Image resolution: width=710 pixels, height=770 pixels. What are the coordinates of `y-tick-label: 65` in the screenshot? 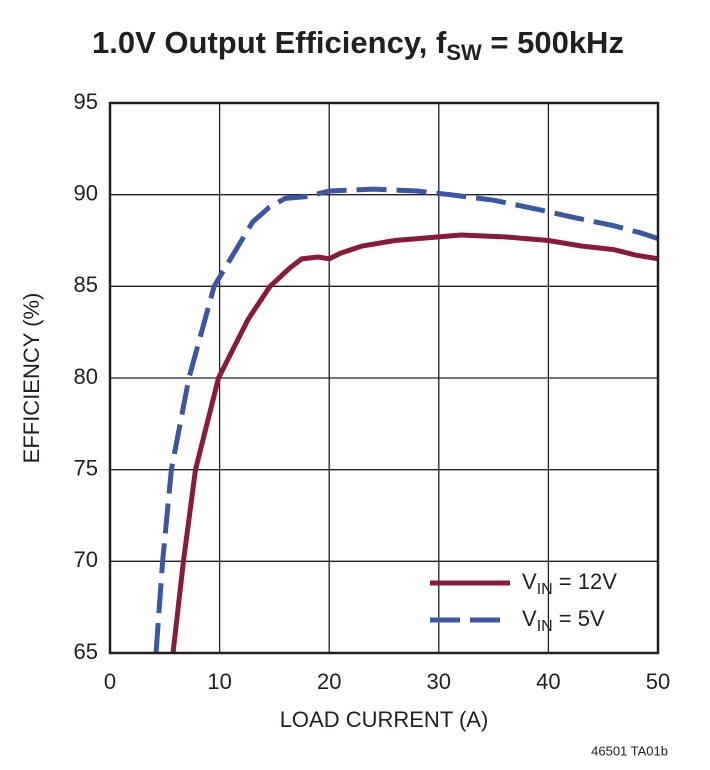 It's located at (86, 651).